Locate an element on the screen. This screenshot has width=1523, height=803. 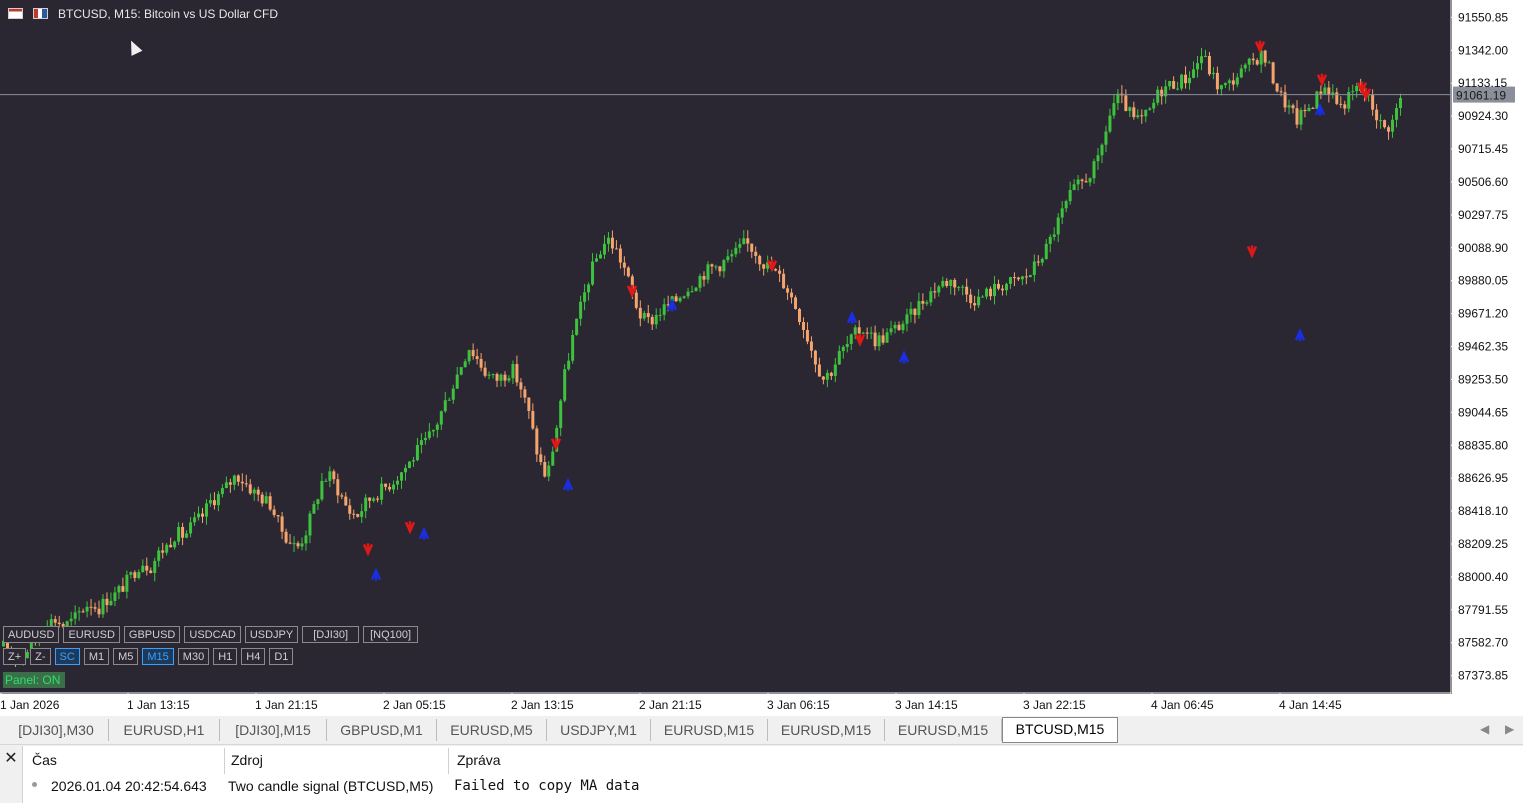
tab-gbpusd-m1: GBPUSD,M1 is located at coordinates (382, 730).